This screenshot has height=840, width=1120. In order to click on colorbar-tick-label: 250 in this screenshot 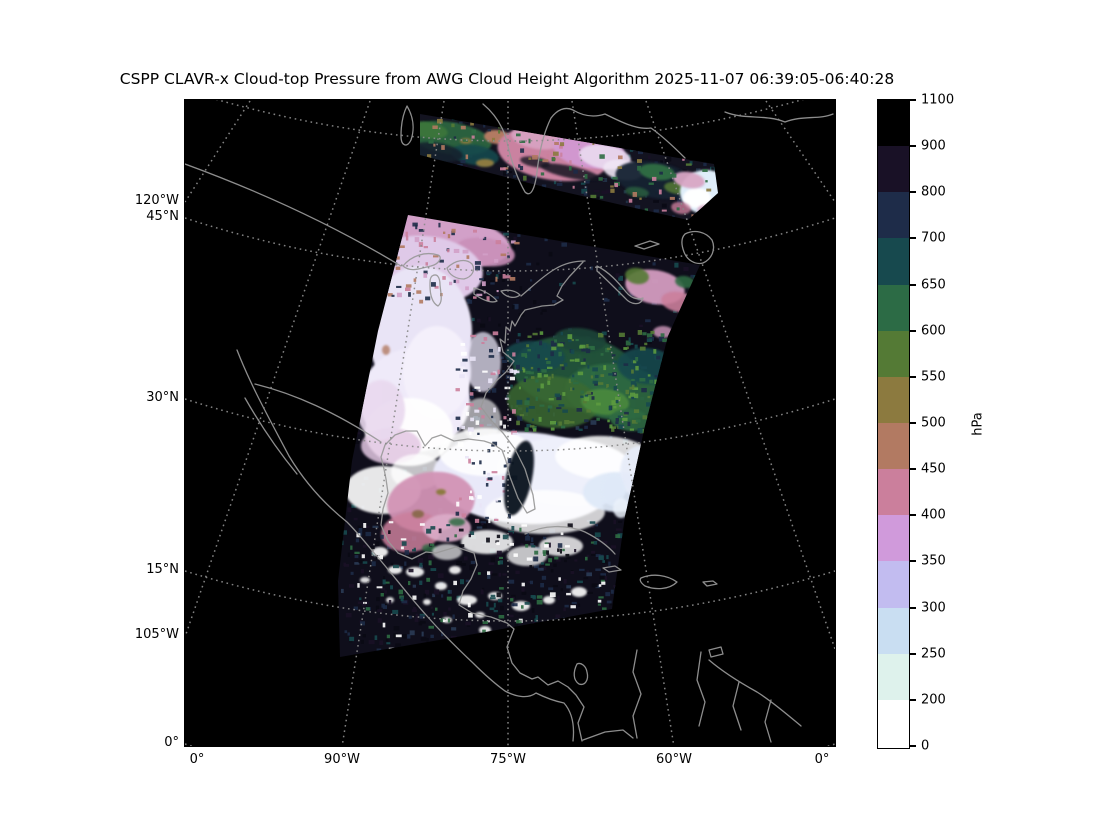, I will do `click(933, 654)`.